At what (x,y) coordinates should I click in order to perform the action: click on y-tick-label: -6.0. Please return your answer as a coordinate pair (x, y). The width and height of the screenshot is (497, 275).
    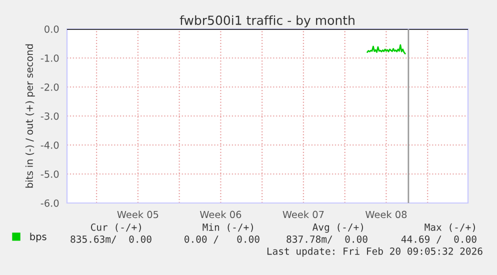
    Looking at the image, I should click on (49, 203).